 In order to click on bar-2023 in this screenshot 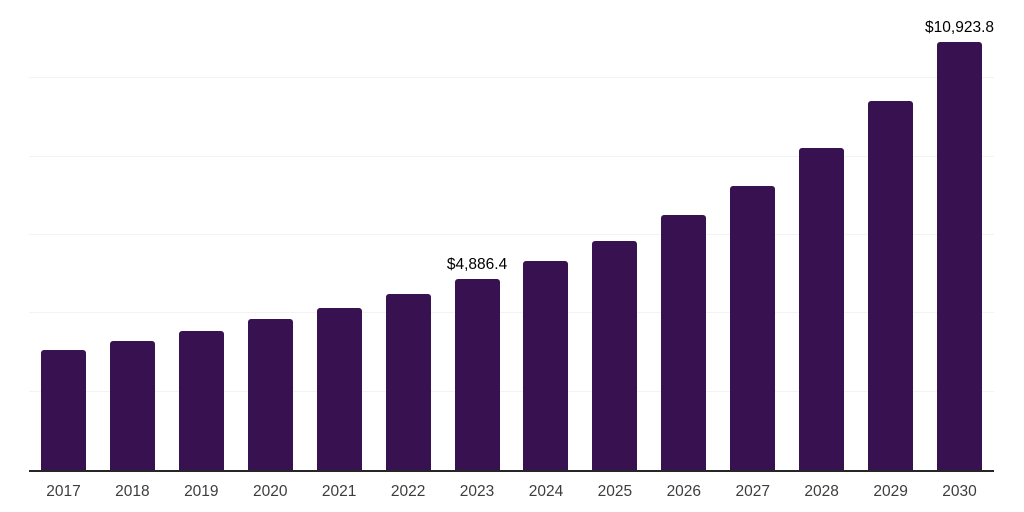, I will do `click(477, 374)`.